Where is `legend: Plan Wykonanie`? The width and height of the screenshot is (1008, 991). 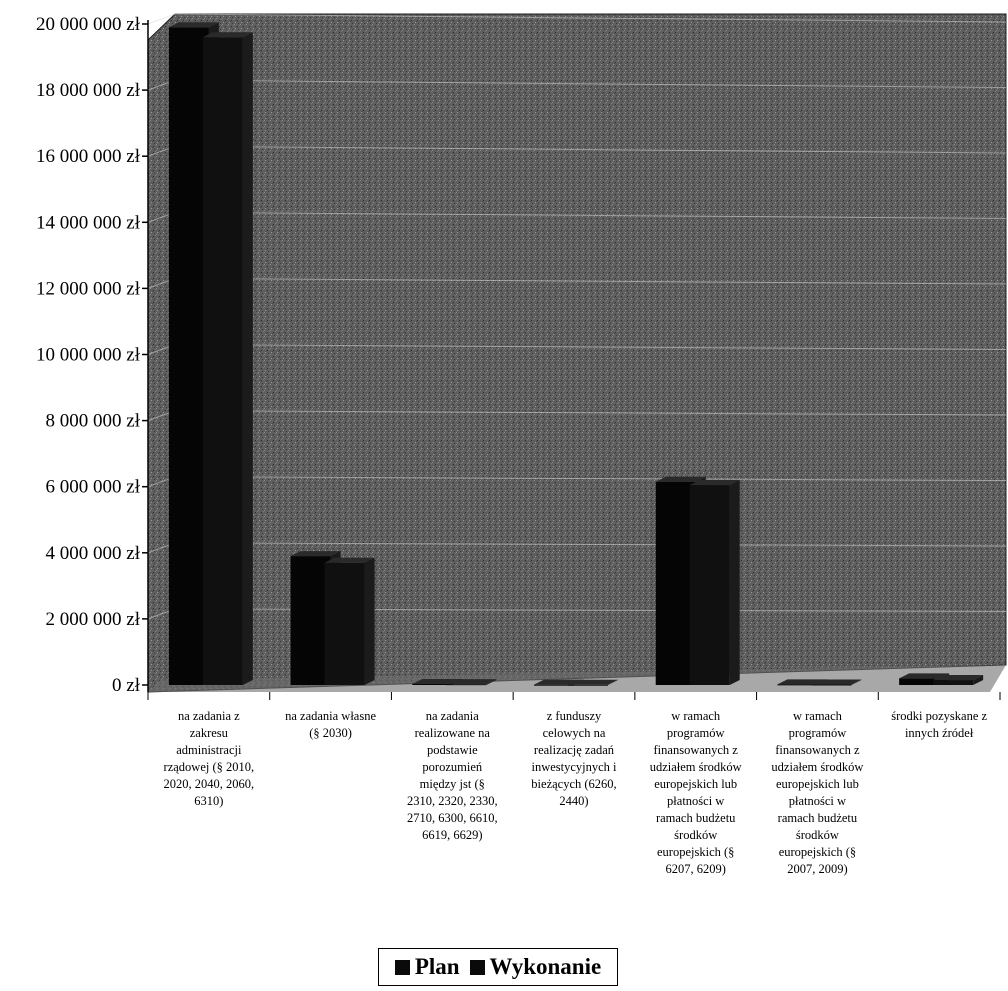 legend: Plan Wykonanie is located at coordinates (498, 967).